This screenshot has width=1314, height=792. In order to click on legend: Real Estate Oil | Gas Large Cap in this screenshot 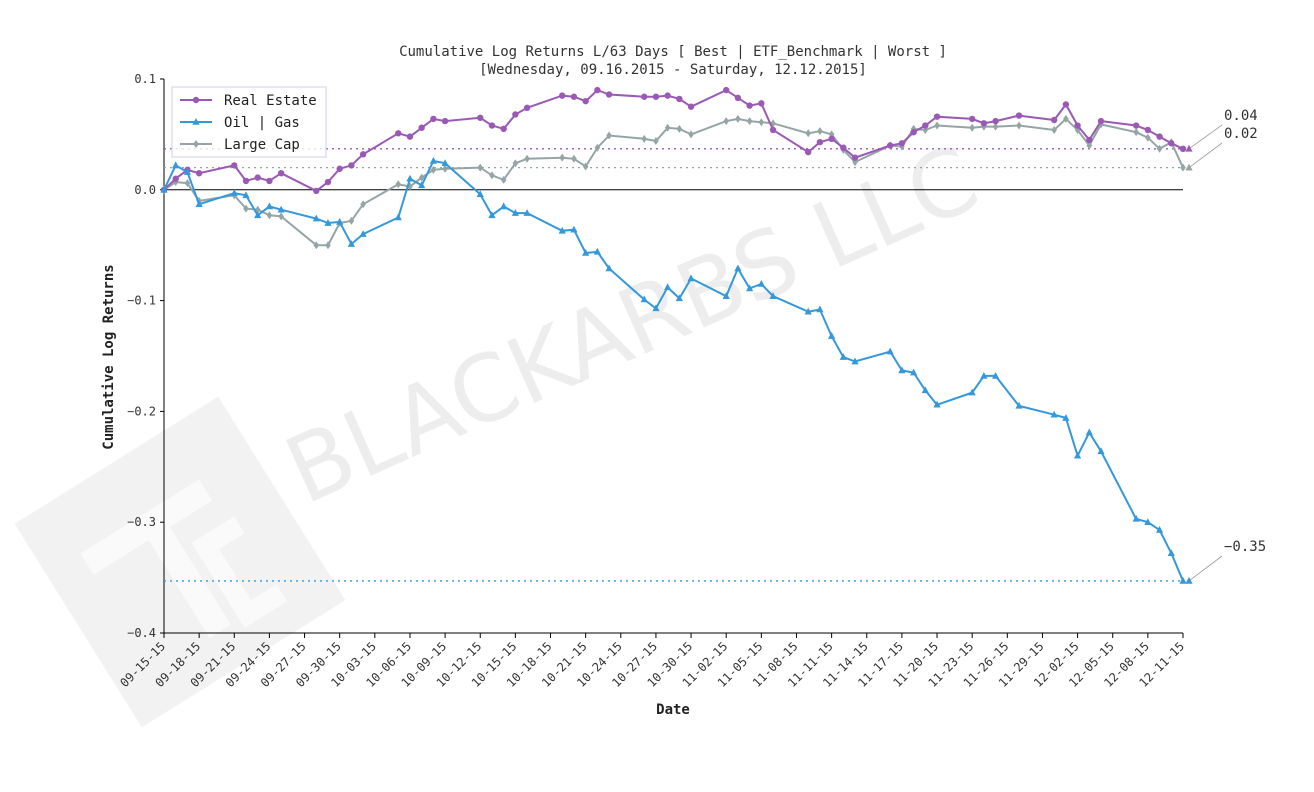, I will do `click(249, 122)`.